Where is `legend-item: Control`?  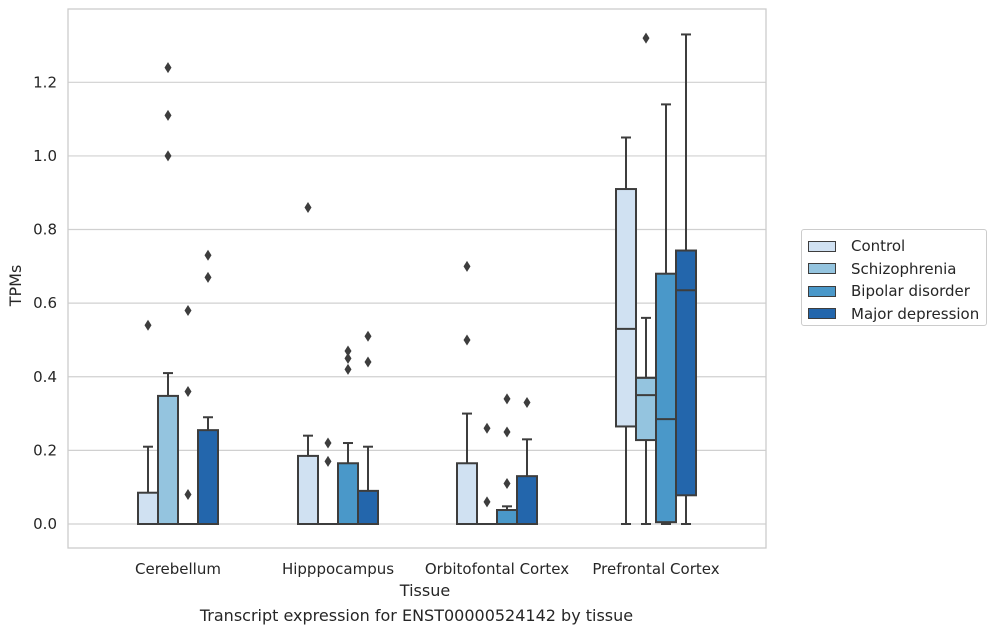 legend-item: Control is located at coordinates (897, 246).